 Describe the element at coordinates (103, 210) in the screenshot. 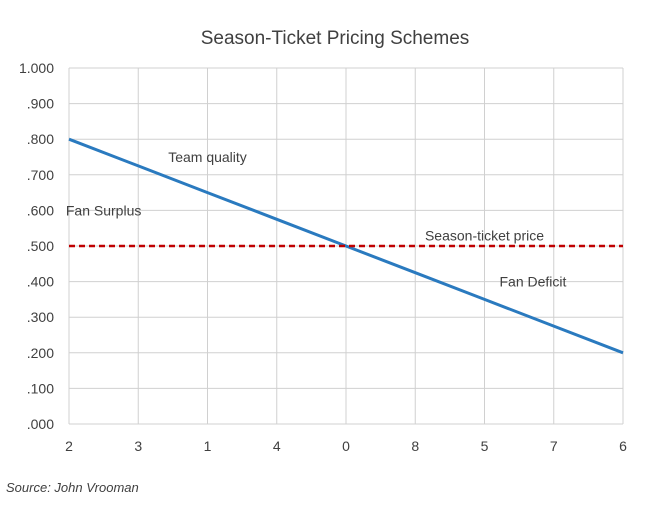

I see `annotation-label: Fan Surplus` at that location.